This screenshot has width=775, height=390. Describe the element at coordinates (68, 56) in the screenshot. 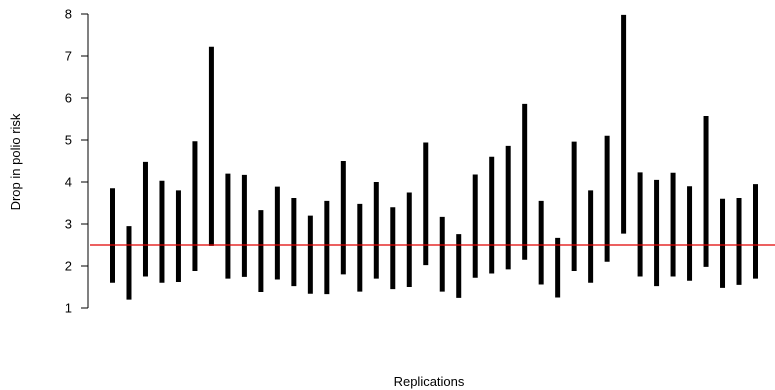

I see `y-tick-label: 7` at that location.